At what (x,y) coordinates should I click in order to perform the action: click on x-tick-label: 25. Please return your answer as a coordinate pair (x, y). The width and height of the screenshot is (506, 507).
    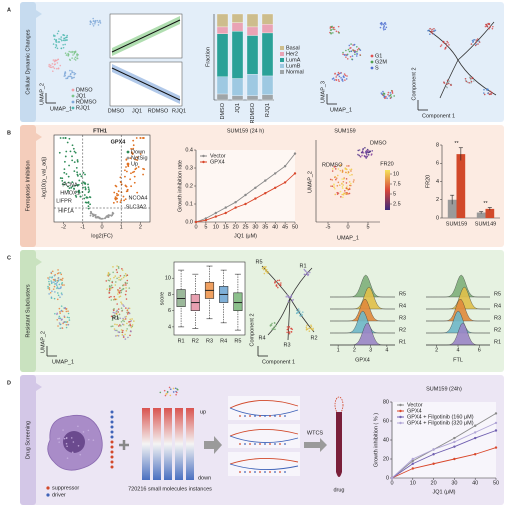
    Looking at the image, I should click on (245, 227).